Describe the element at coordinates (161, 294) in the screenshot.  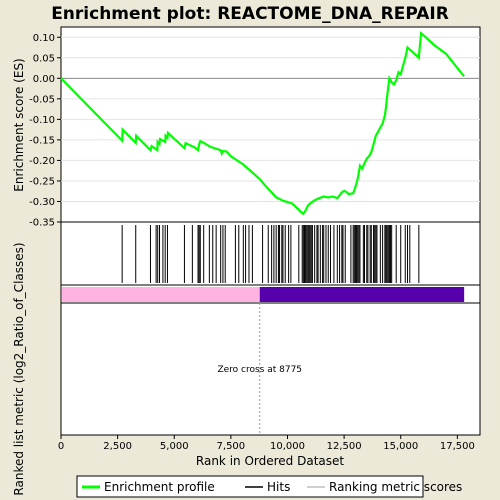
I see `positive-metric-bar` at that location.